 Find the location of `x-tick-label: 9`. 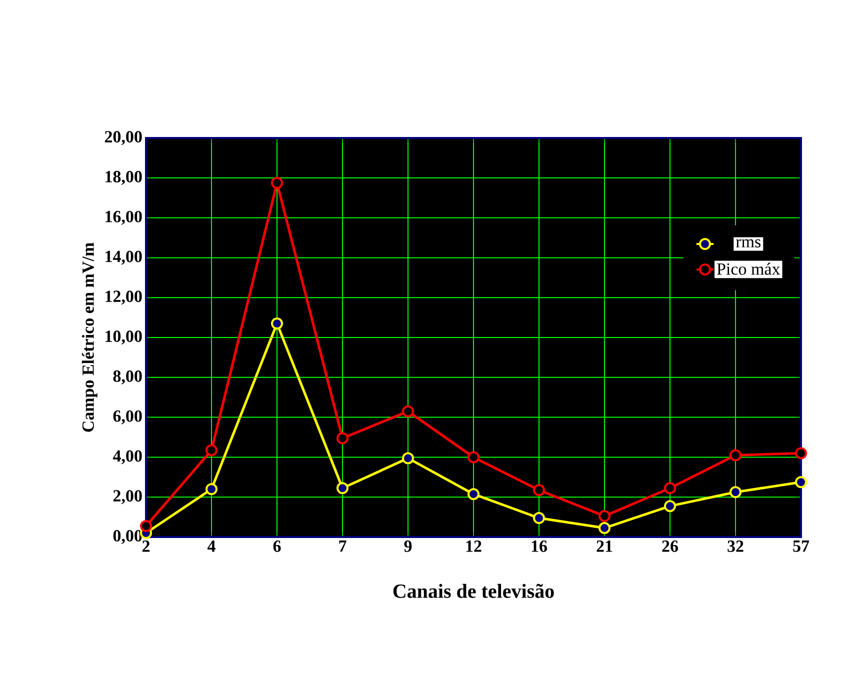

x-tick-label: 9 is located at coordinates (408, 546).